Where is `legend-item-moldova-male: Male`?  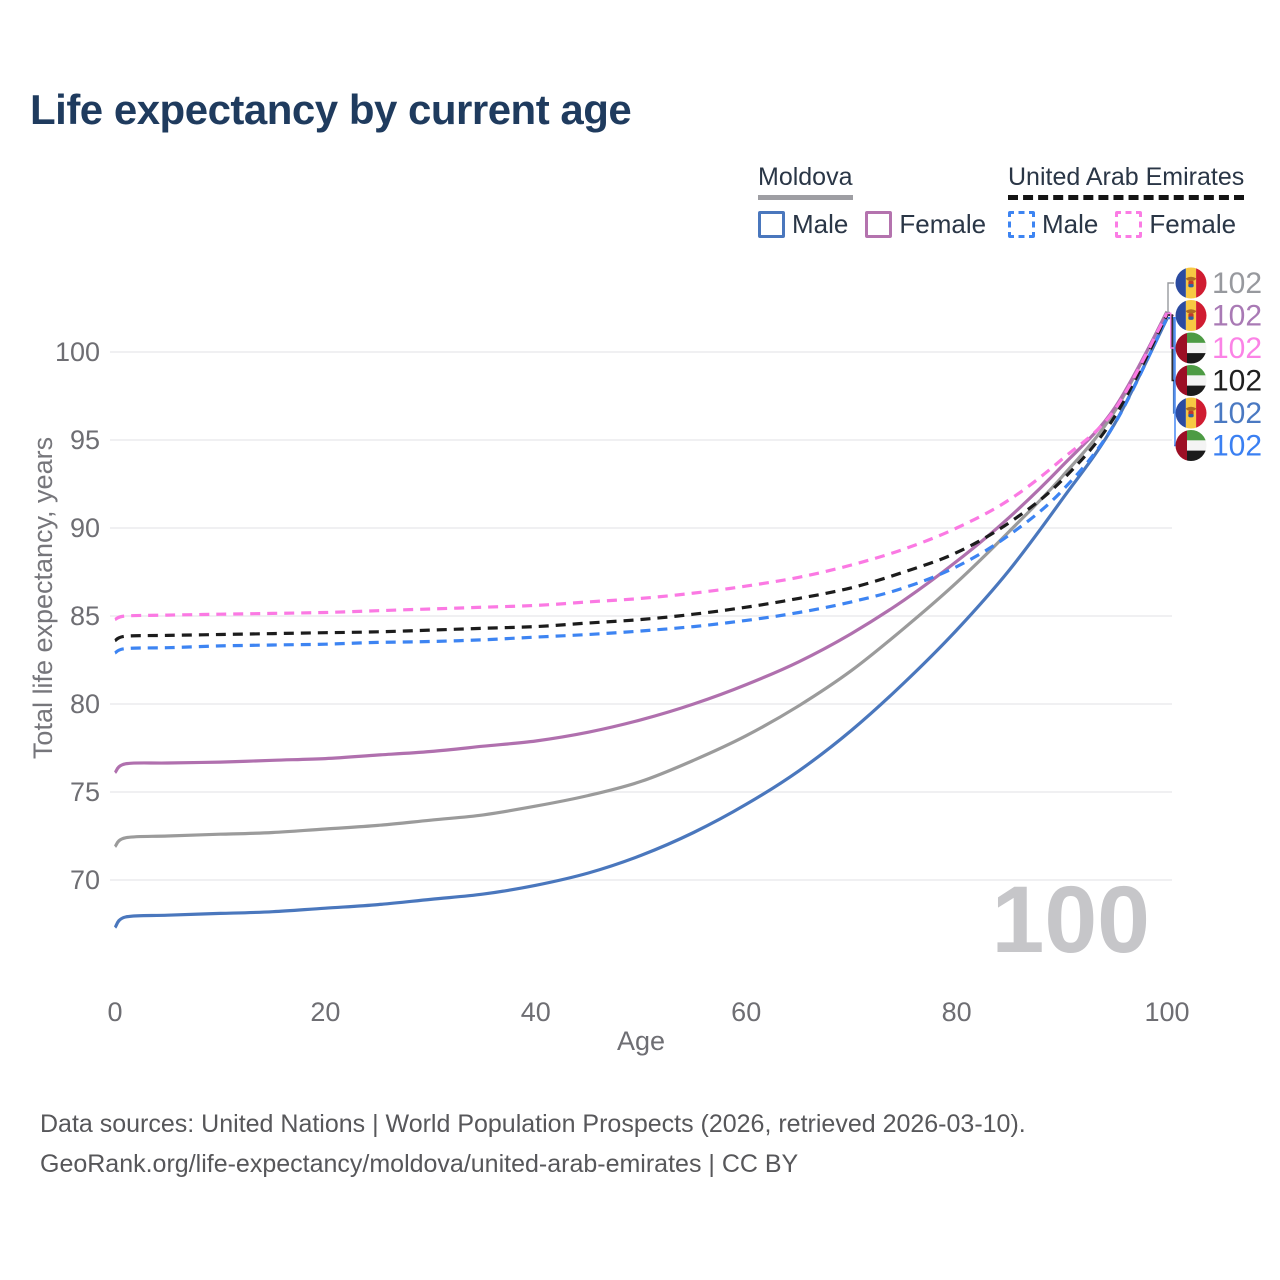
legend-item-moldova-male: Male is located at coordinates (803, 224).